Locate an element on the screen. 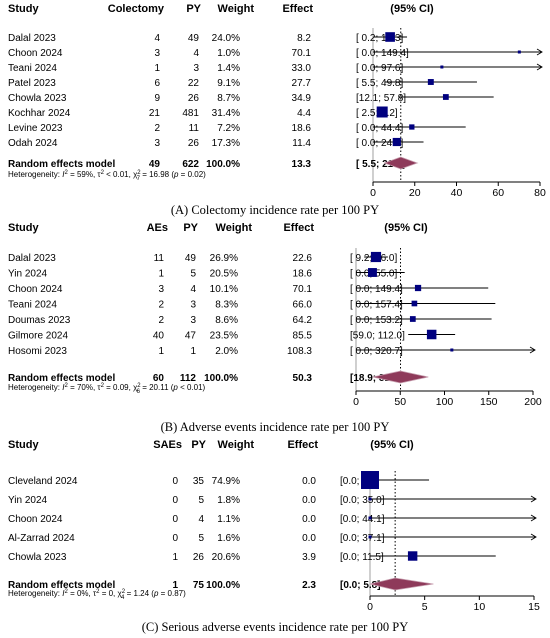  study-weight: 7.2% is located at coordinates (228, 128).